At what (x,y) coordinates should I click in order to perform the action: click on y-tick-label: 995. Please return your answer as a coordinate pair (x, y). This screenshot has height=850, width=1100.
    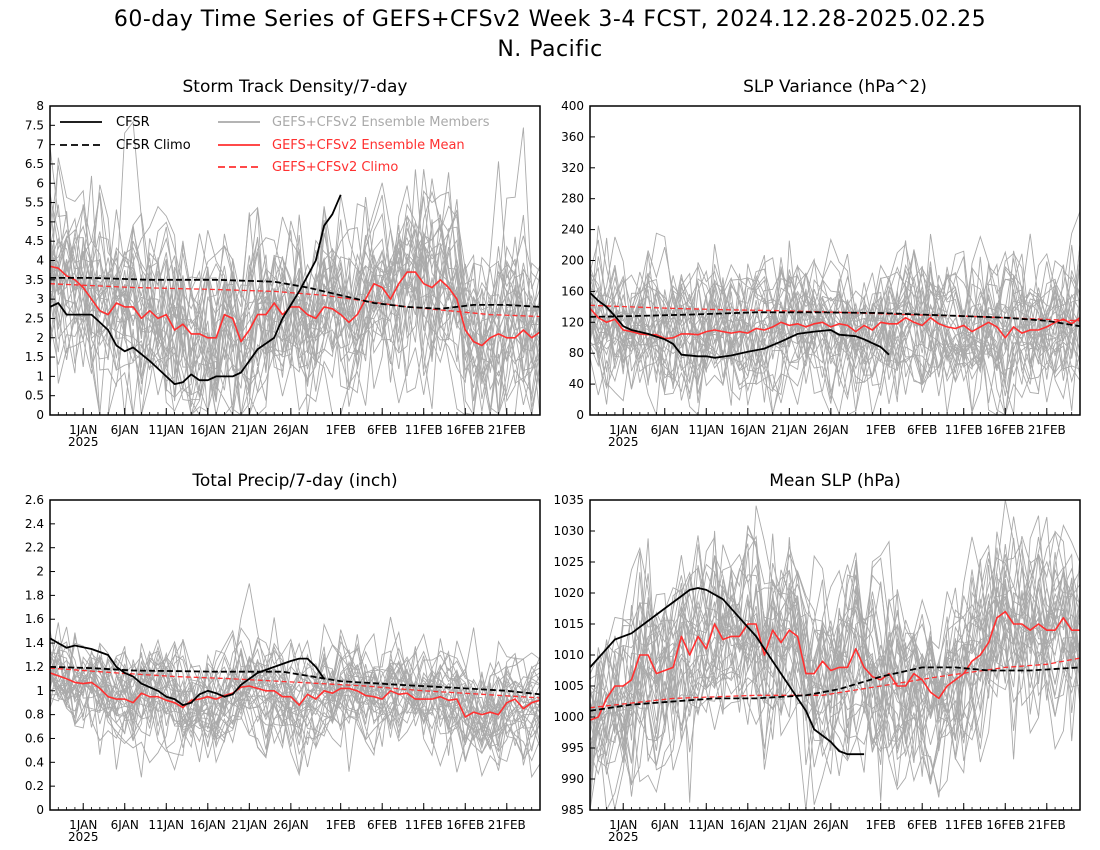
    Looking at the image, I should click on (572, 748).